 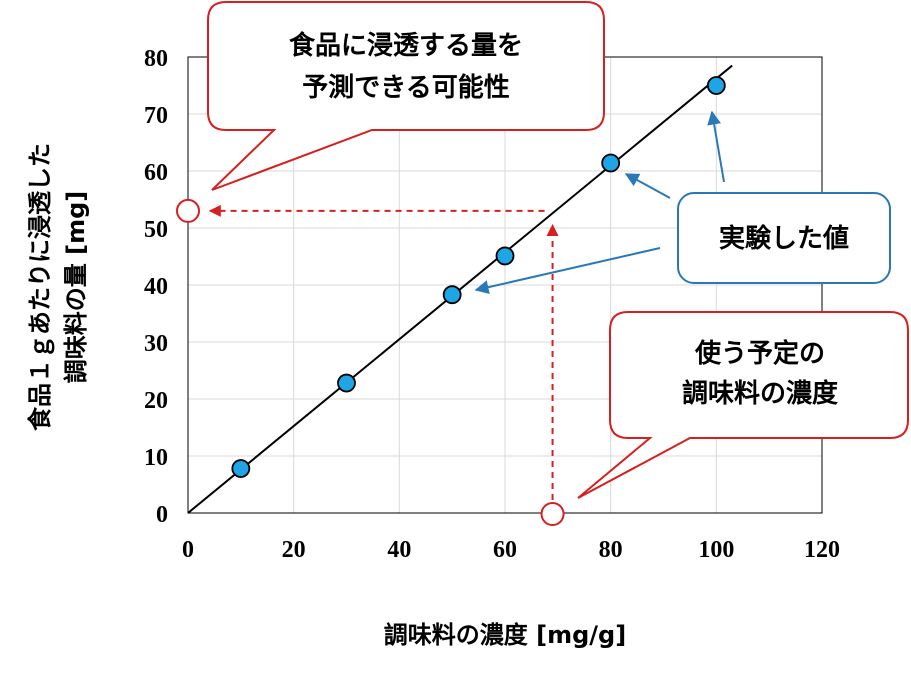 I want to click on y-axis-title-line-2: 調味料の量 [mg], so click(x=76, y=287).